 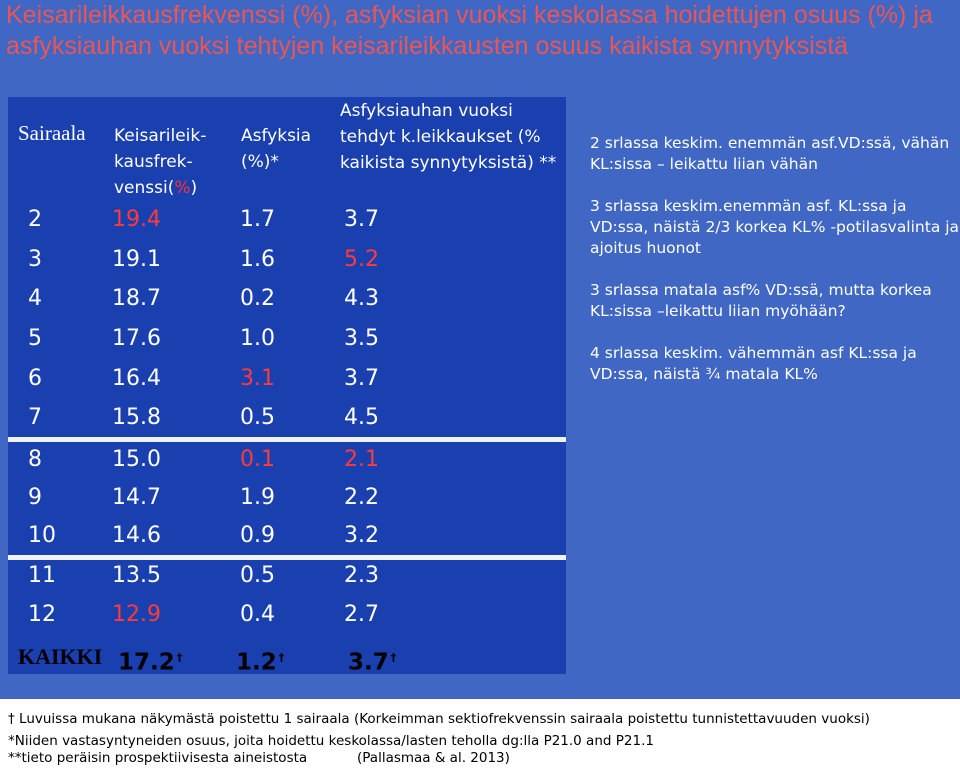 I want to click on table-row: 10 14.6 0.9 3.2, so click(x=287, y=536).